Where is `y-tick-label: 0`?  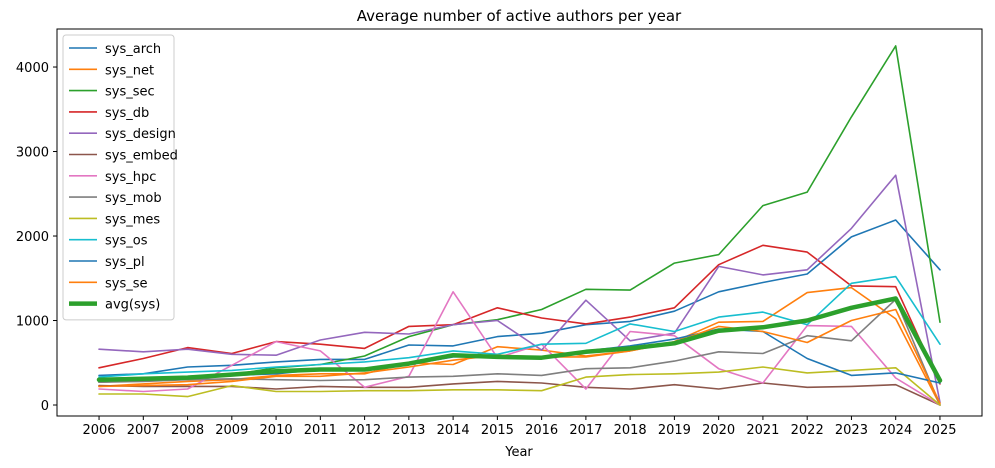 y-tick-label: 0 is located at coordinates (45, 406).